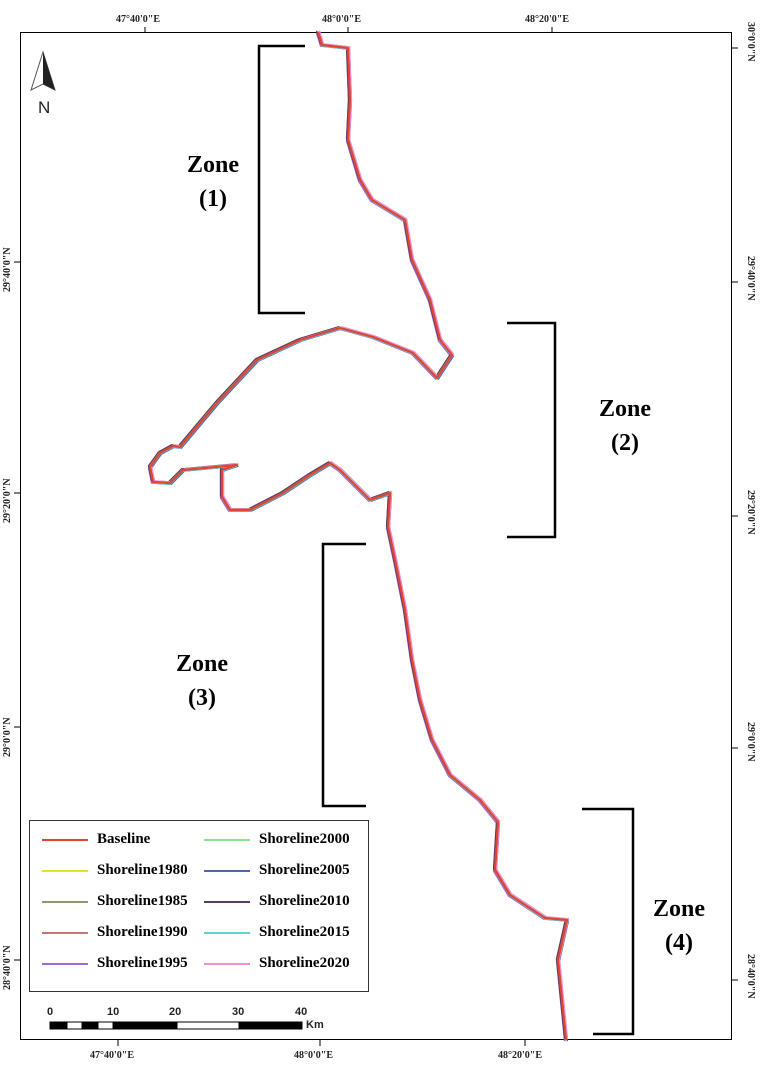 Image resolution: width=762 pixels, height=1076 pixels. Describe the element at coordinates (7, 737) in the screenshot. I see `left-lat-label: 29°0'0"N` at that location.